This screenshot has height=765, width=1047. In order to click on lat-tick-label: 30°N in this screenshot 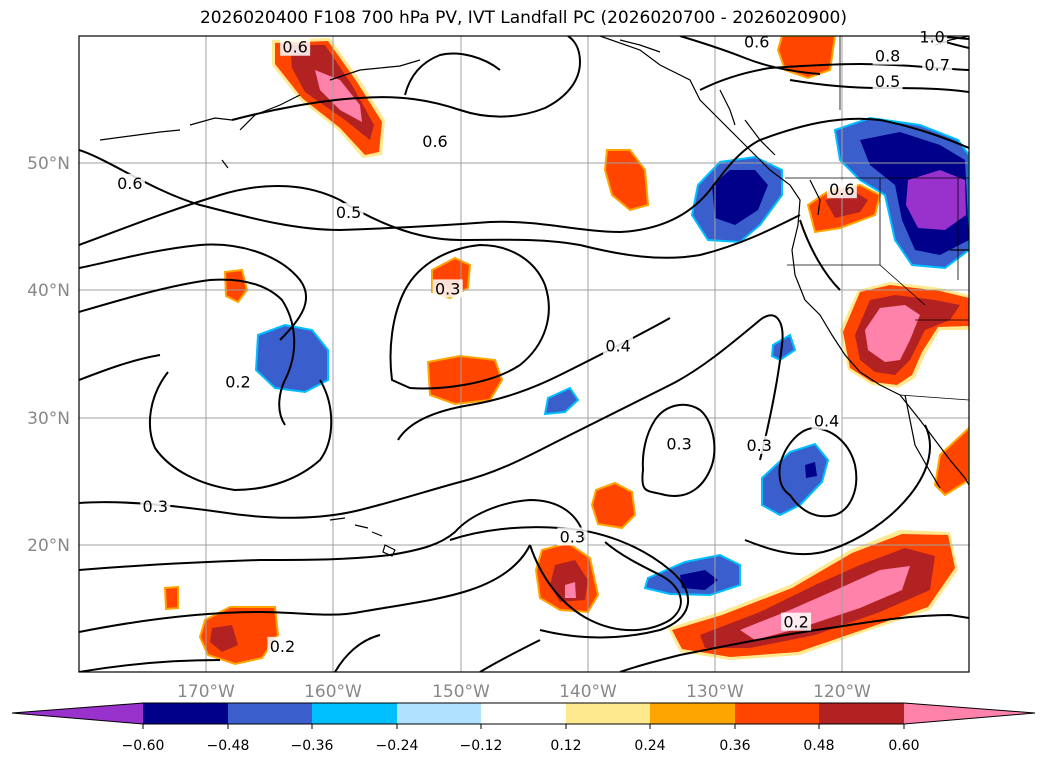, I will do `click(48, 419)`.